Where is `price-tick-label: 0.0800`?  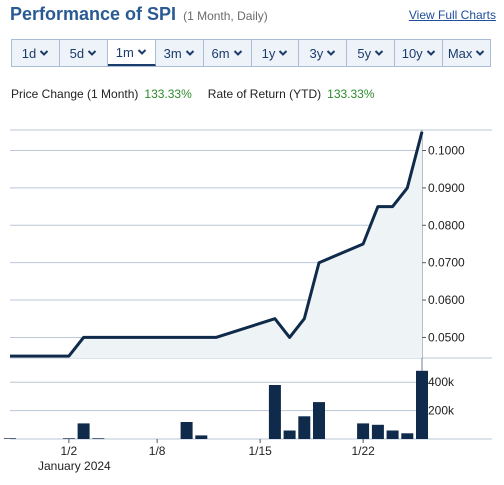
price-tick-label: 0.0800 is located at coordinates (446, 225).